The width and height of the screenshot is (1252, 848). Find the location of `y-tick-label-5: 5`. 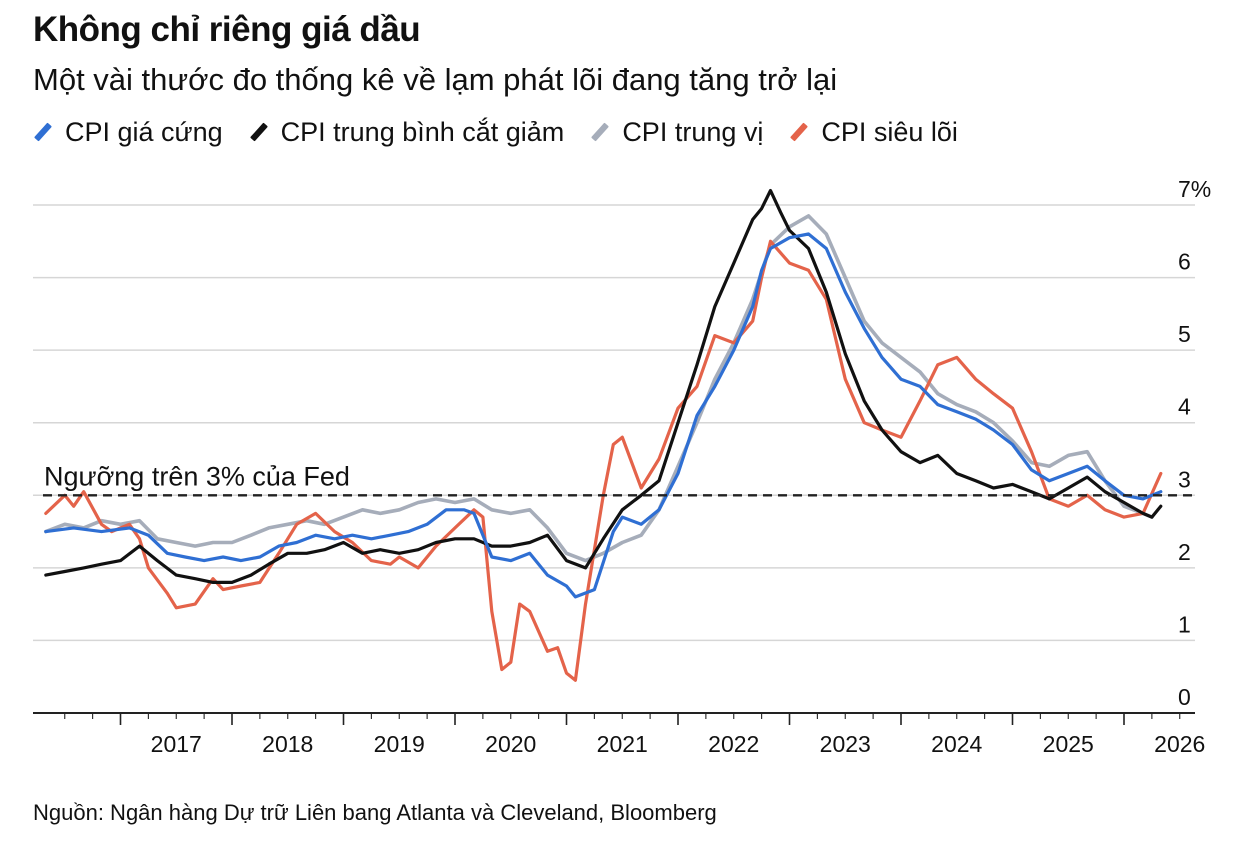

y-tick-label-5: 5 is located at coordinates (1184, 334).